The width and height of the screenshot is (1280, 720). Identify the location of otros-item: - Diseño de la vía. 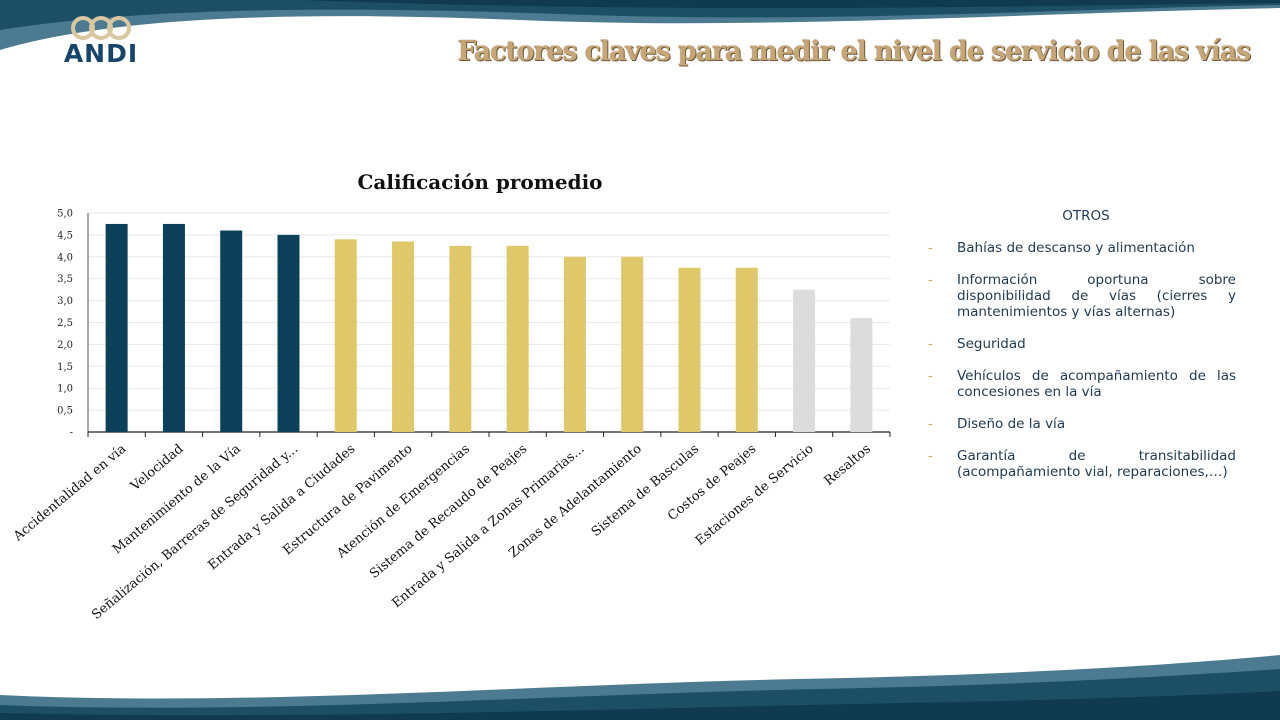
(1082, 424).